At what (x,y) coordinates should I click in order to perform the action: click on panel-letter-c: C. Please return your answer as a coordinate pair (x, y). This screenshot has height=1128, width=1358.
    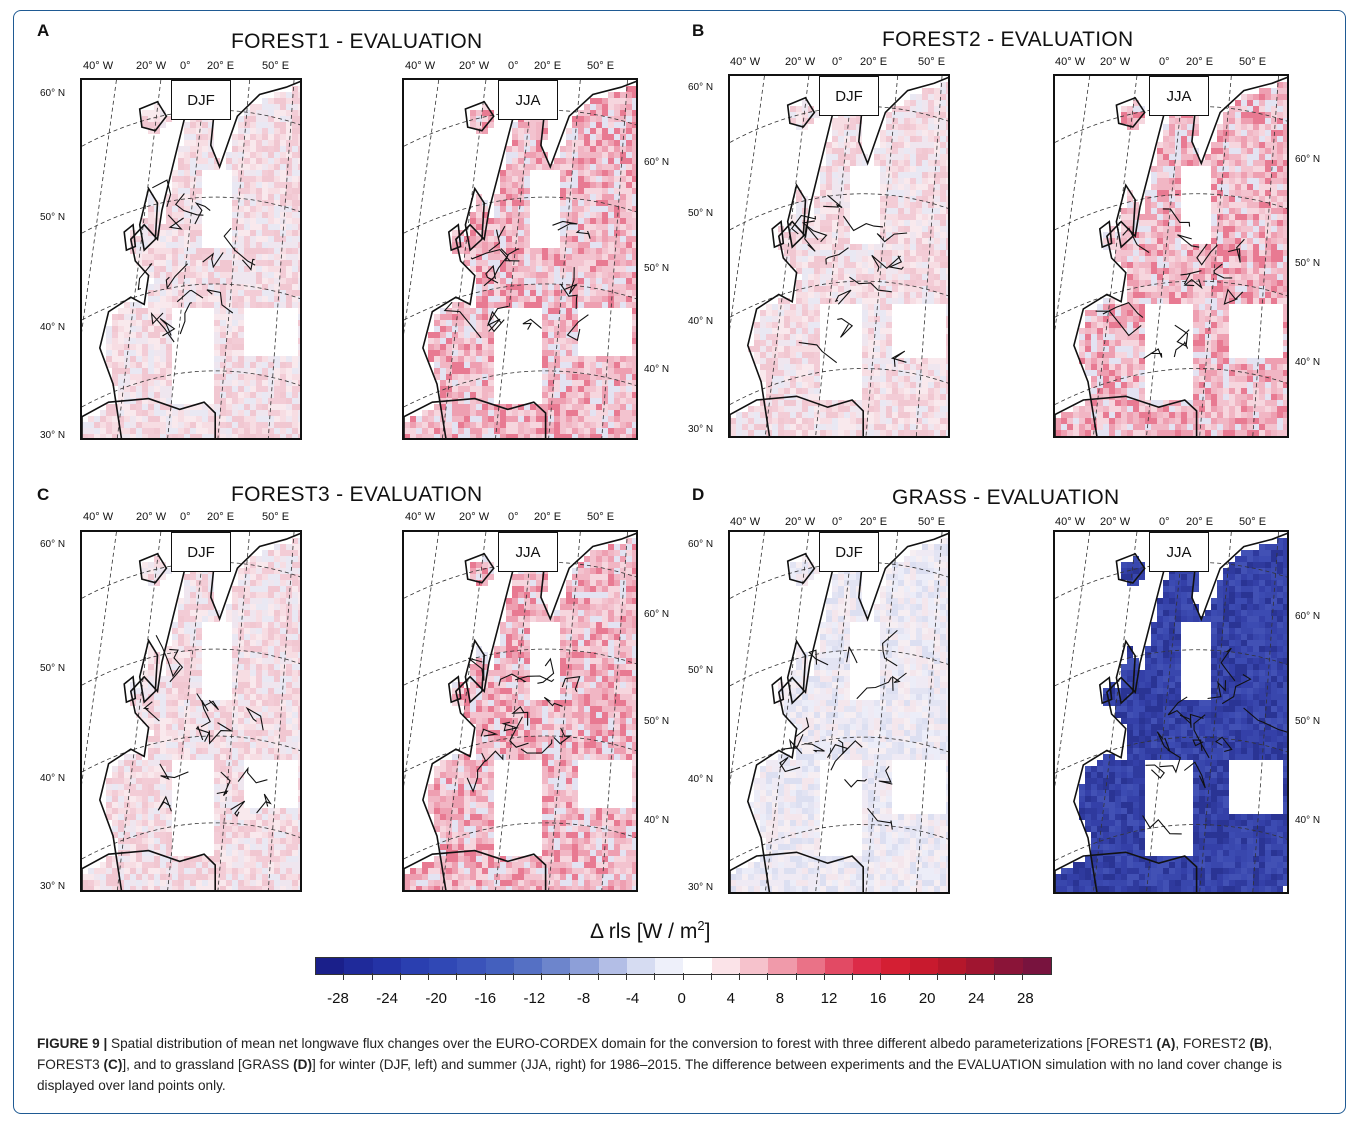
    Looking at the image, I should click on (43, 494).